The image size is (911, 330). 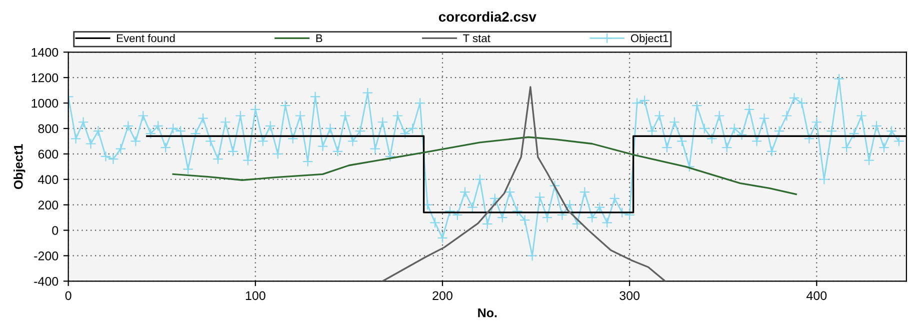 What do you see at coordinates (146, 38) in the screenshot?
I see `legend-label: Event found` at bounding box center [146, 38].